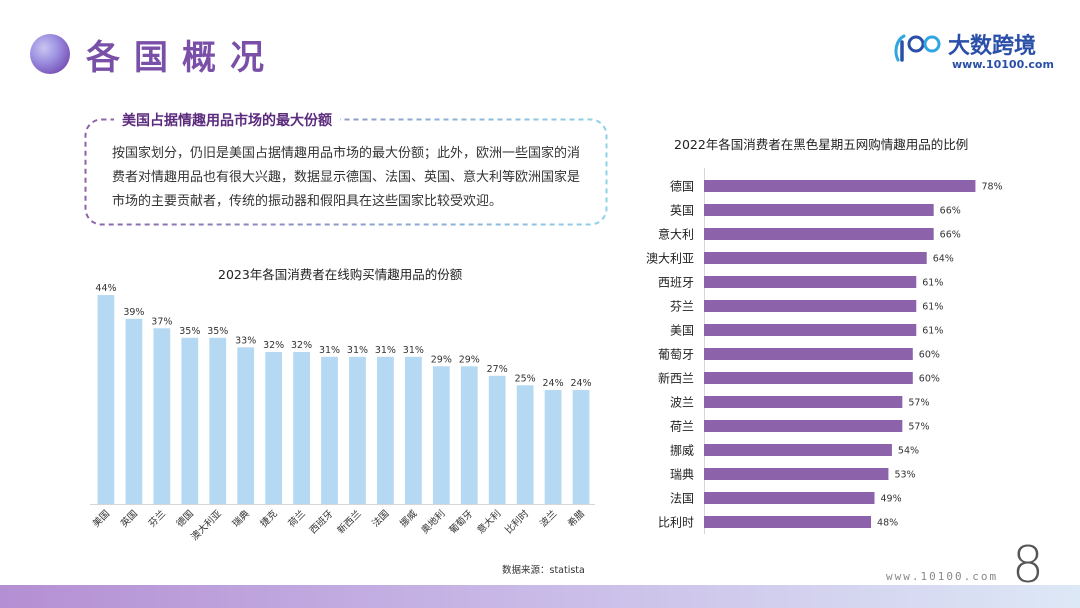 Image resolution: width=1080 pixels, height=608 pixels. What do you see at coordinates (433, 522) in the screenshot?
I see `category-tick-label: 奥地利` at bounding box center [433, 522].